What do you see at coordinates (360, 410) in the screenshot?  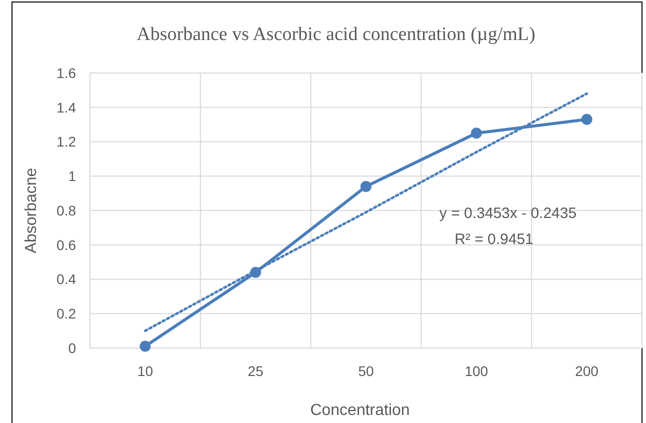 I see `x-axis-title: Concentration` at bounding box center [360, 410].